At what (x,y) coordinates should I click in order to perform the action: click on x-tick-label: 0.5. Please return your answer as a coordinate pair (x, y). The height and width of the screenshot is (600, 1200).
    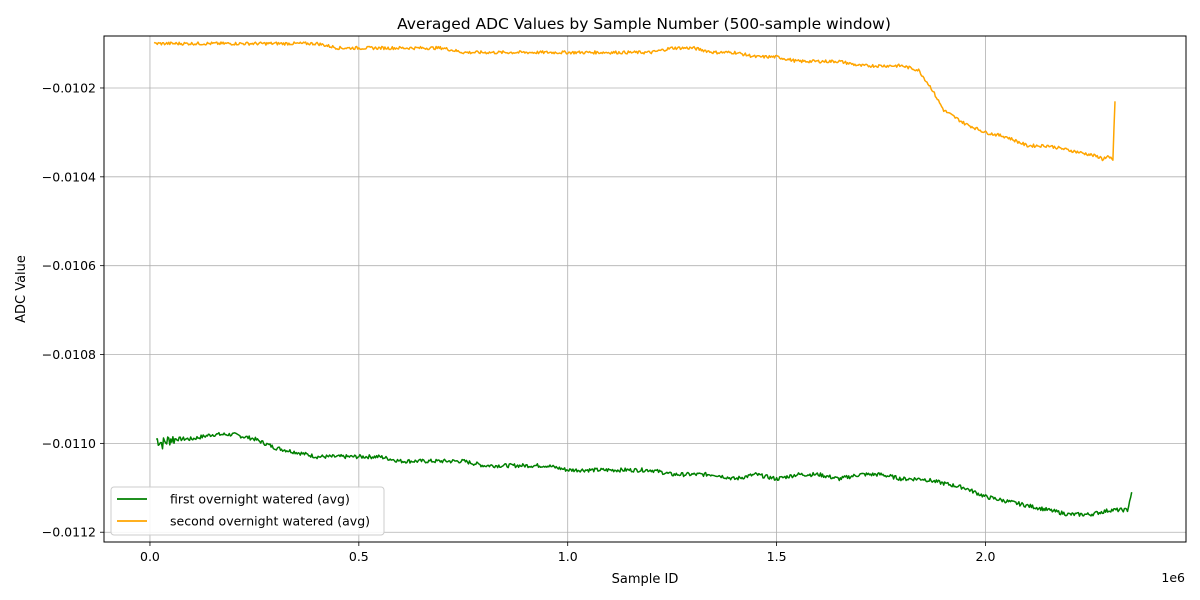
    Looking at the image, I should click on (359, 556).